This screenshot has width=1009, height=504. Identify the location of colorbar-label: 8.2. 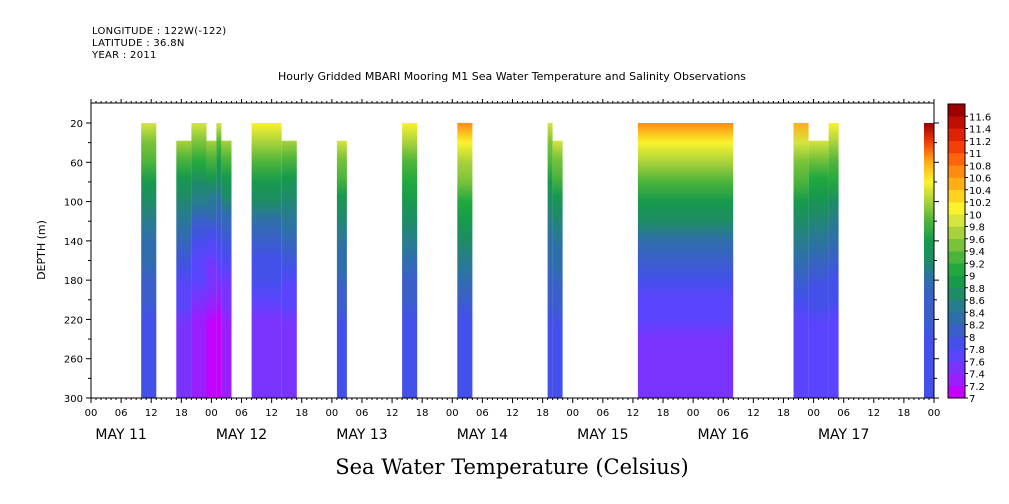
(977, 326).